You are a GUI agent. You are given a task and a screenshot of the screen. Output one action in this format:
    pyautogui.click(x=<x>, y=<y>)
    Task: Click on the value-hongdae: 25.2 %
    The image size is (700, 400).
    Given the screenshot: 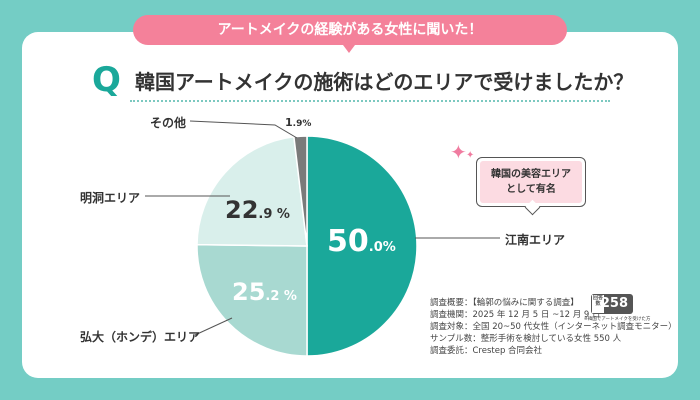 What is the action you would take?
    pyautogui.click(x=264, y=292)
    